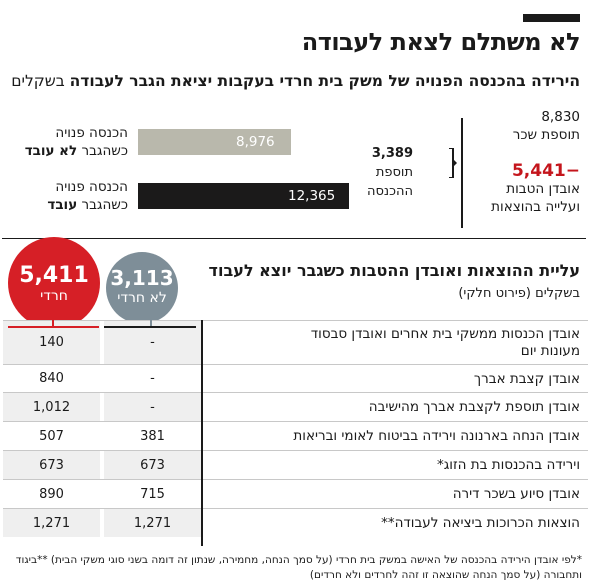  I want to click on non-haredi-total-circle: 3,113 לא חרדי, so click(142, 288).